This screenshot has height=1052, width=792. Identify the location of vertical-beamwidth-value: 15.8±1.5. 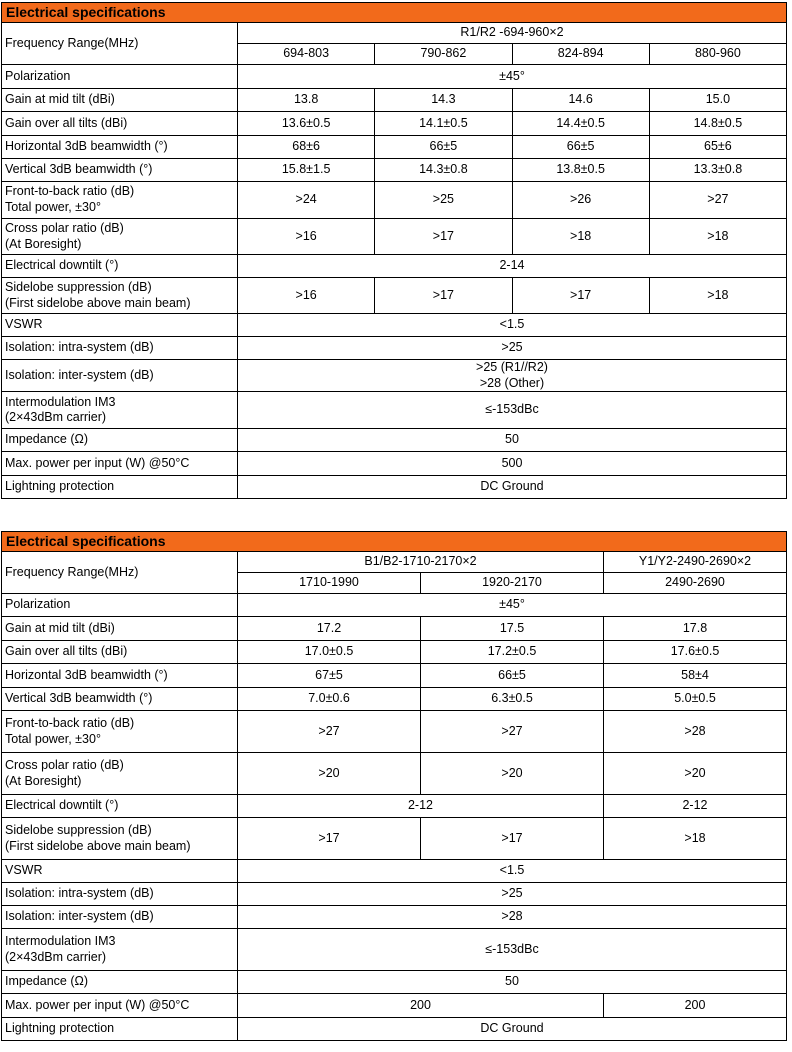
(306, 170).